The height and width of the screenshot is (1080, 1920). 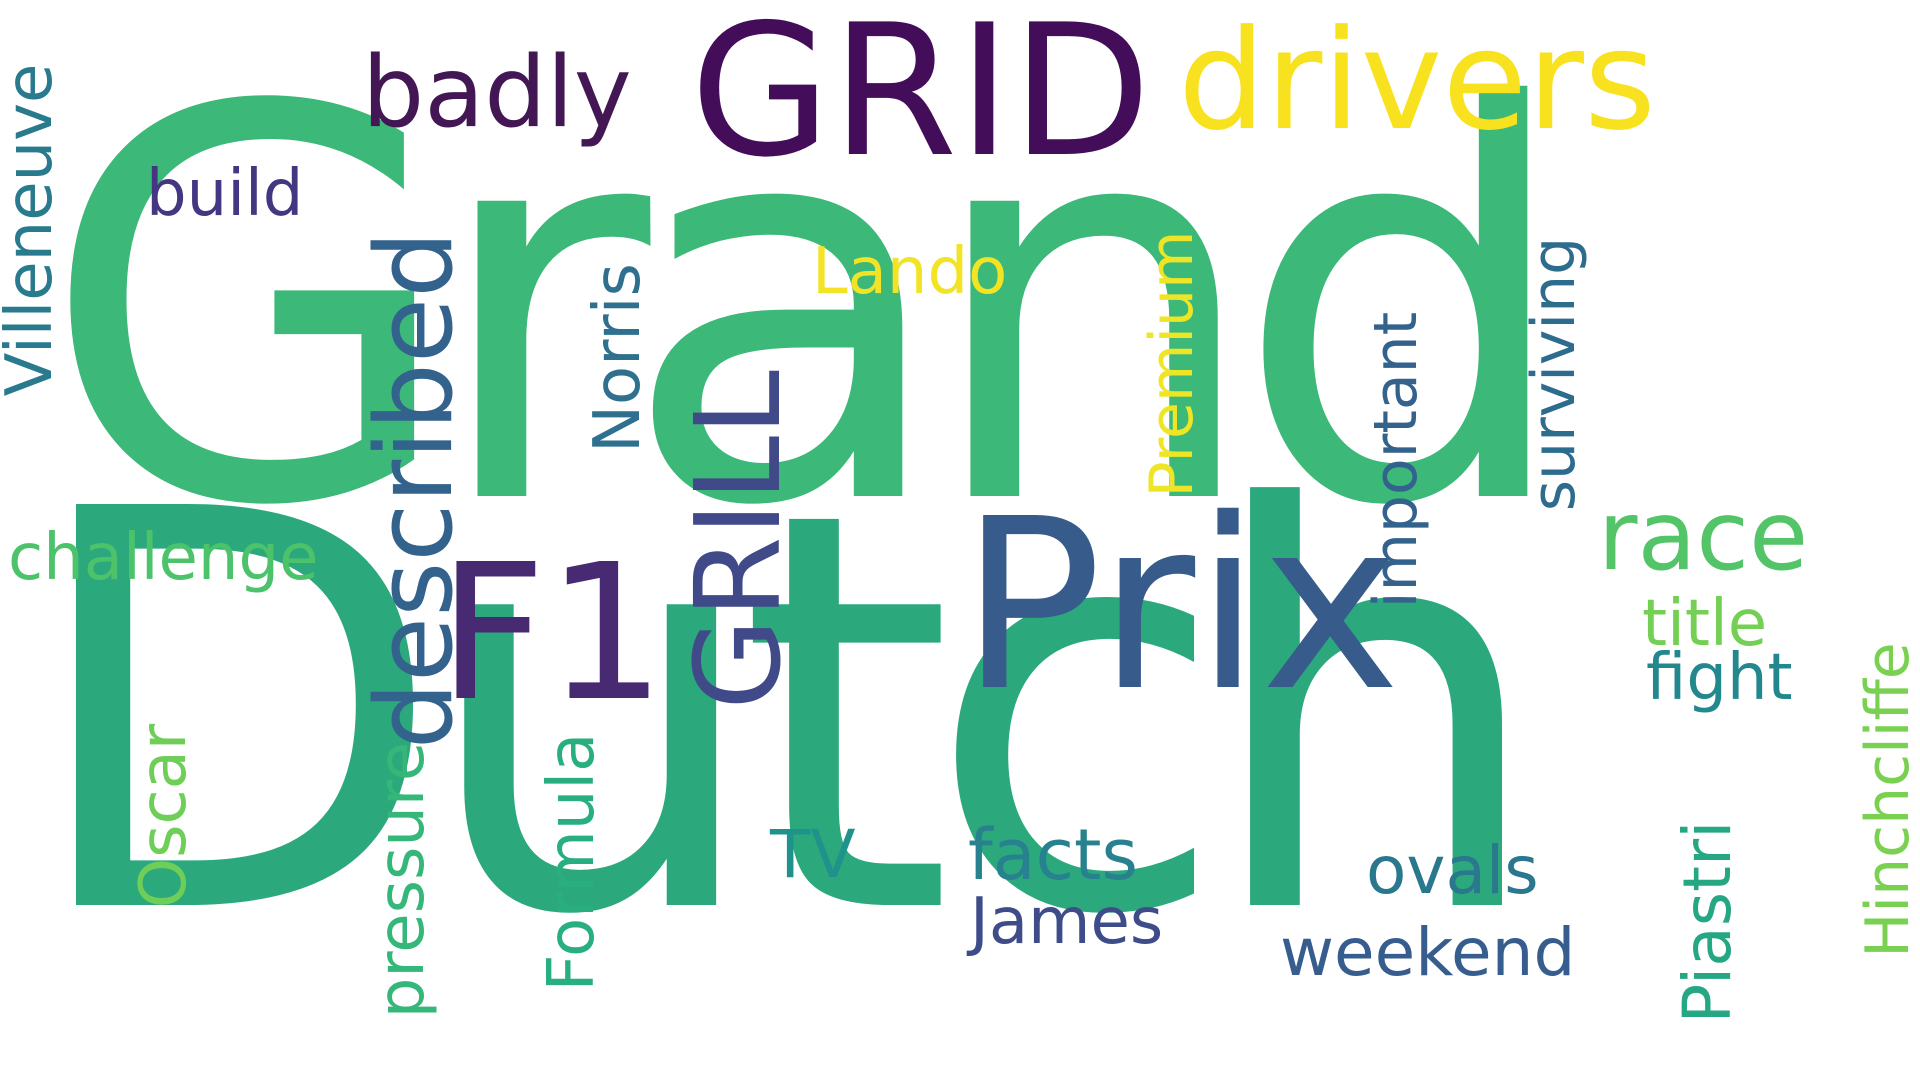 I want to click on word-grill: GRILL, so click(x=738, y=540).